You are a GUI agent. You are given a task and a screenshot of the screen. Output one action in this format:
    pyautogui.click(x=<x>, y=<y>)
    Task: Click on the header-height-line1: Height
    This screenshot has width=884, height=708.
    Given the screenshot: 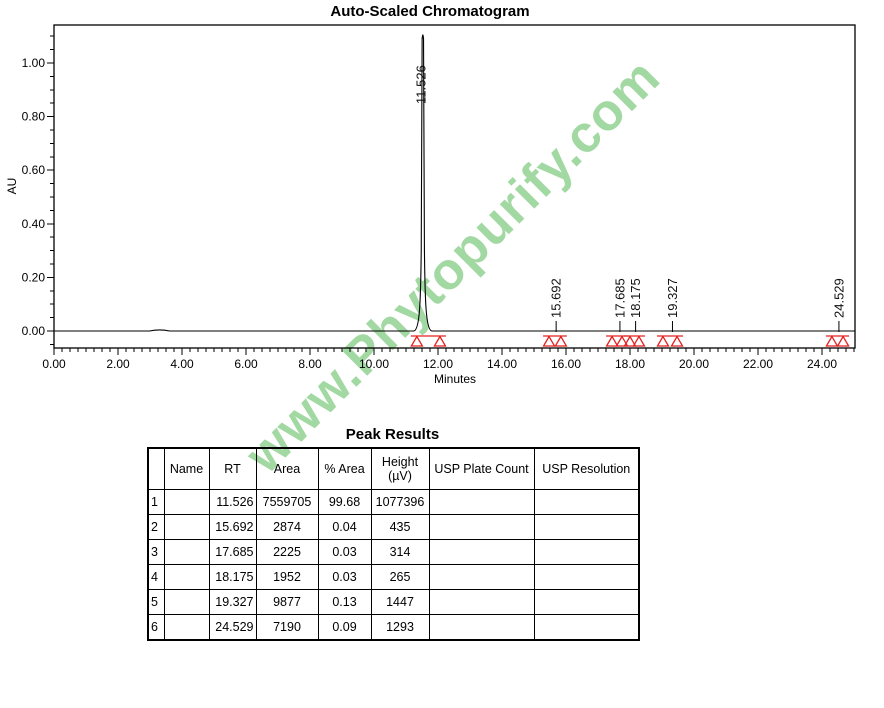 What is the action you would take?
    pyautogui.click(x=400, y=461)
    